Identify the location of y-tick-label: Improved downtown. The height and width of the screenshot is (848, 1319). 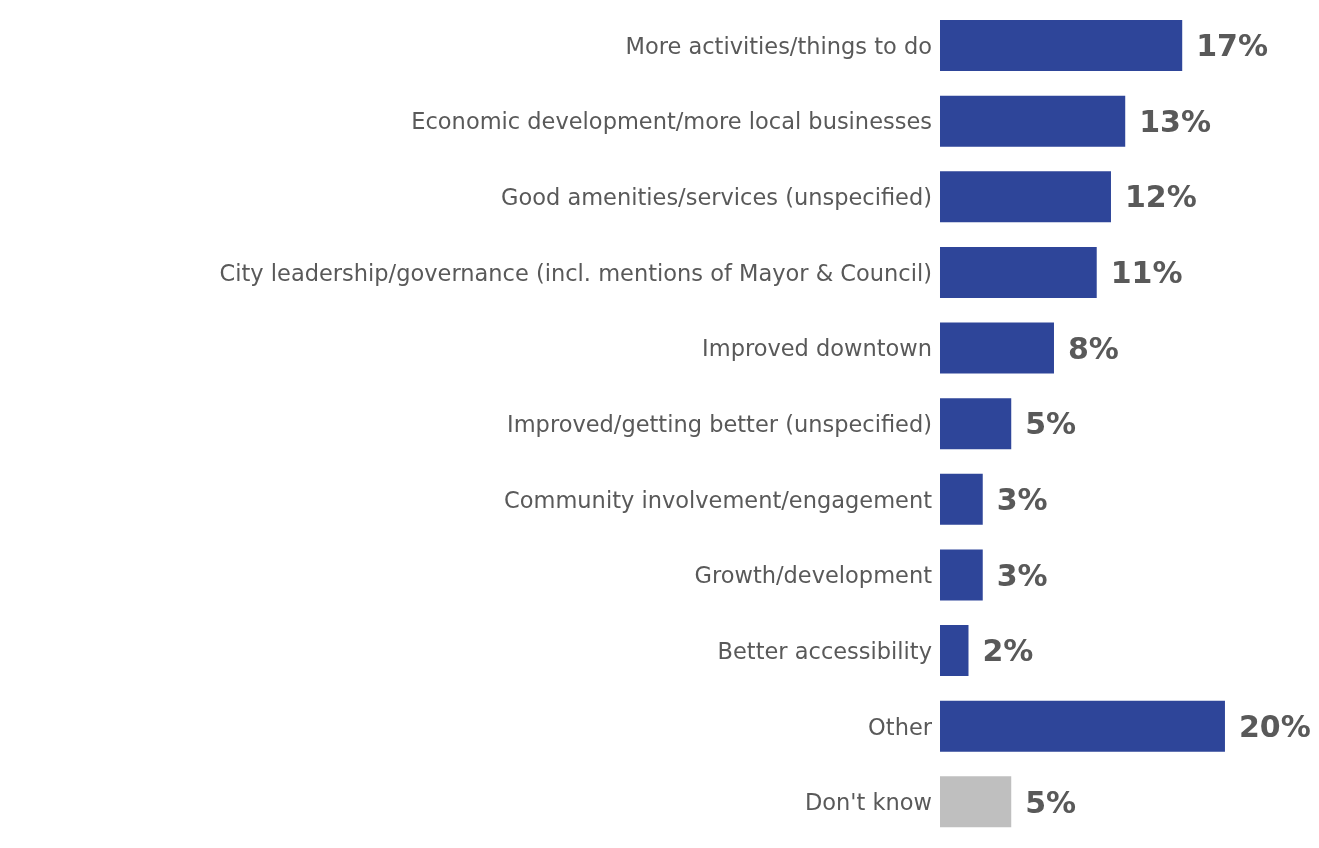
(817, 348).